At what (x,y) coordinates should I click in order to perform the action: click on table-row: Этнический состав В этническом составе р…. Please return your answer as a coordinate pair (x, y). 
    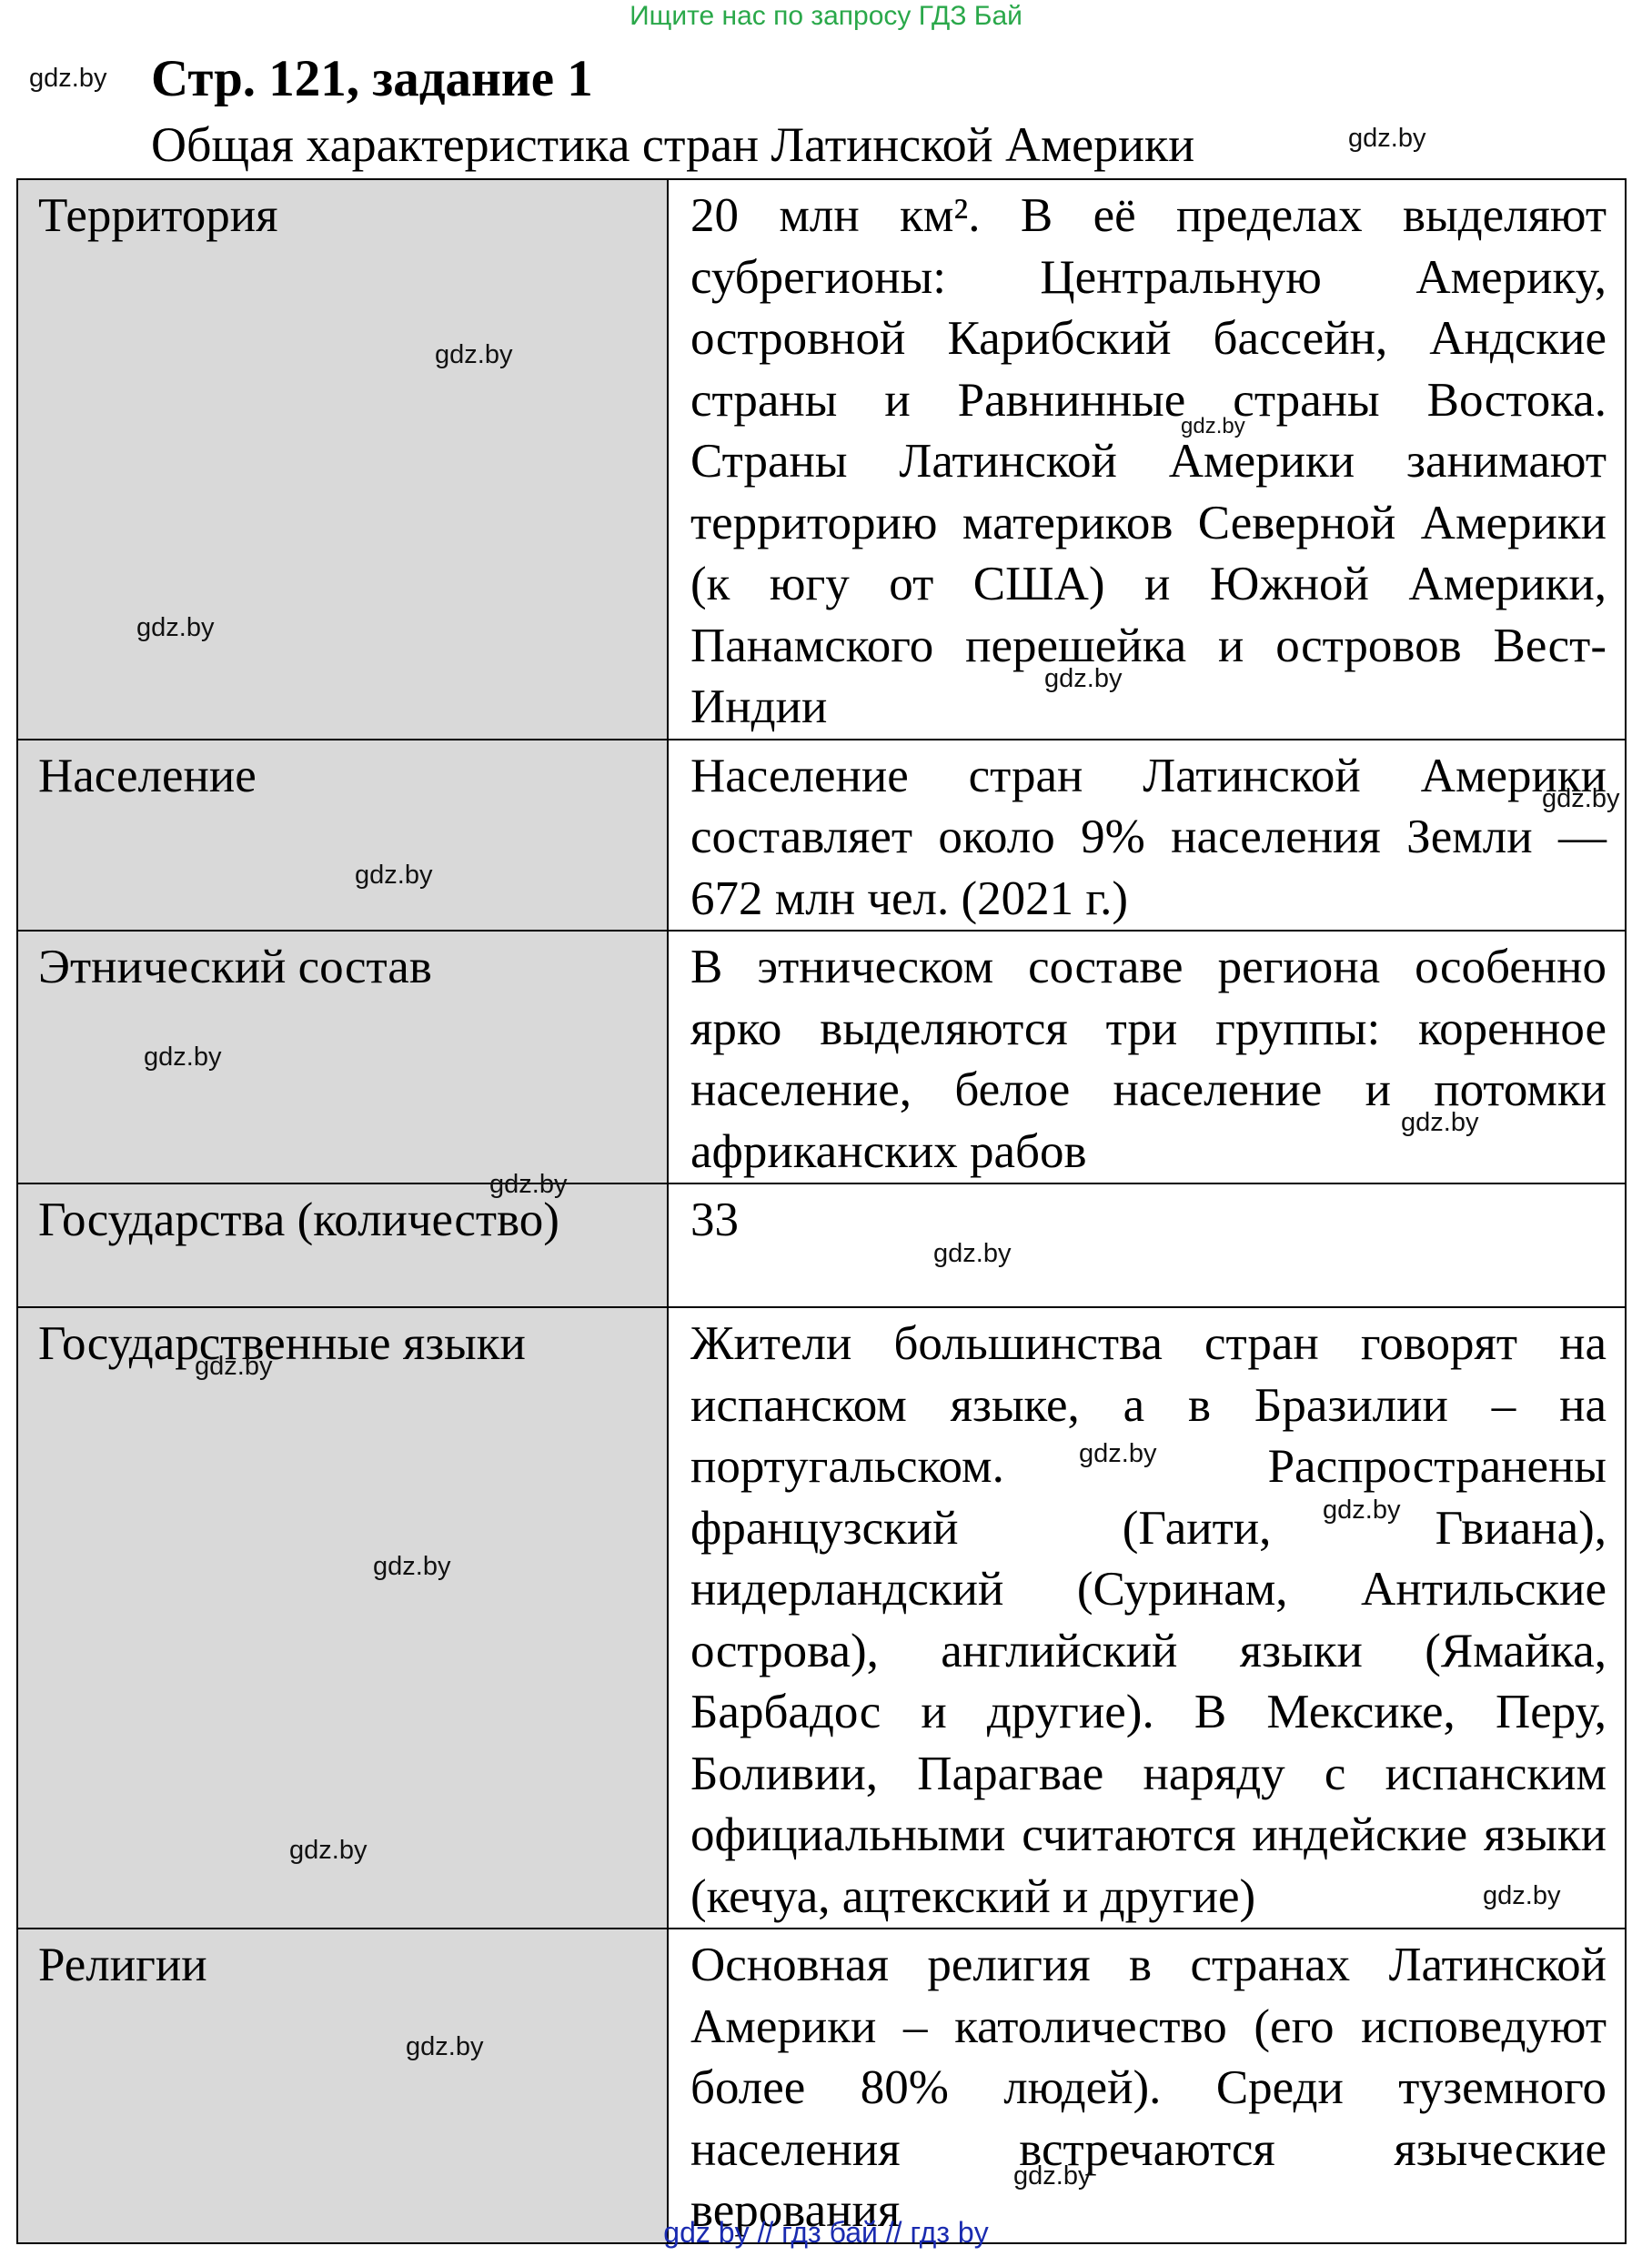
    Looking at the image, I should click on (821, 1057).